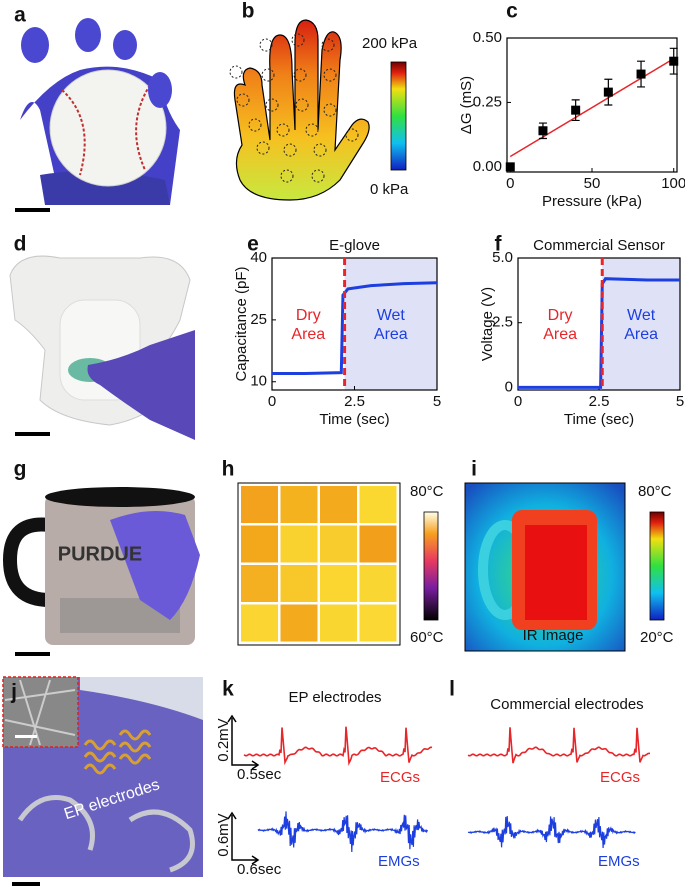  I want to click on y-tick-label: 5.0, so click(502, 257).